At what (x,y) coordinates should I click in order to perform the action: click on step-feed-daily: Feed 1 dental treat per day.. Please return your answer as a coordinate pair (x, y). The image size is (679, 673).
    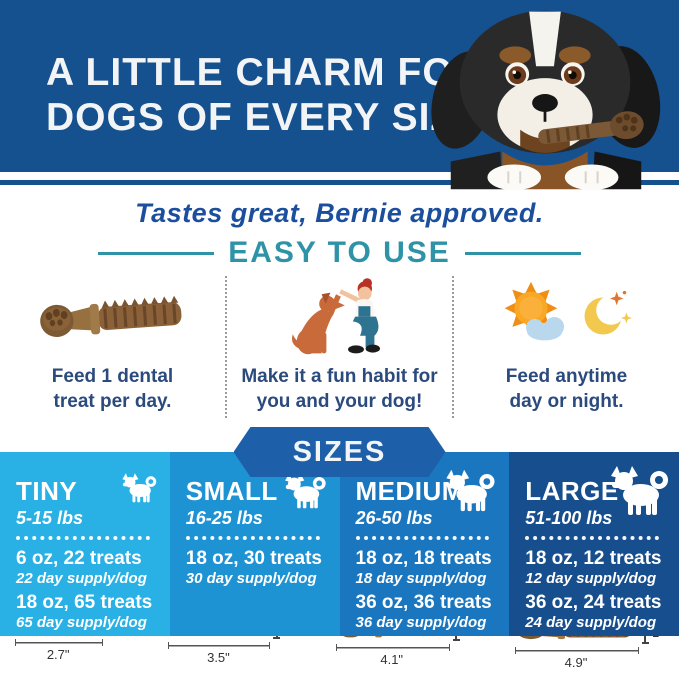
    Looking at the image, I should click on (112, 347).